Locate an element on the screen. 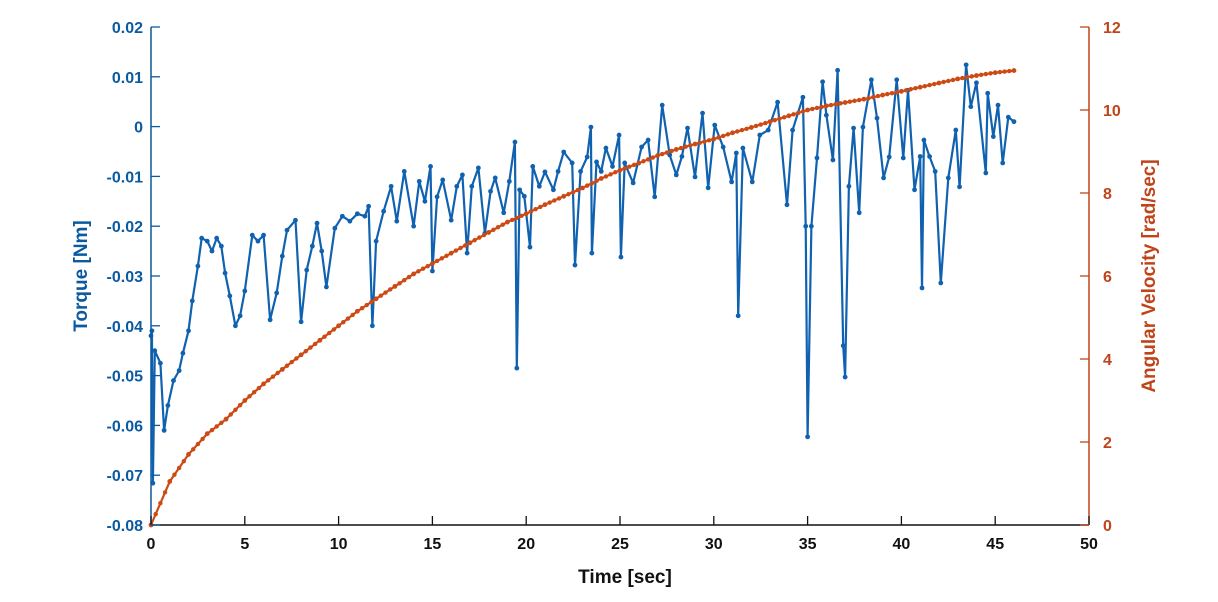 The image size is (1218, 602). right-y-tick-label: 4 is located at coordinates (1107, 360).